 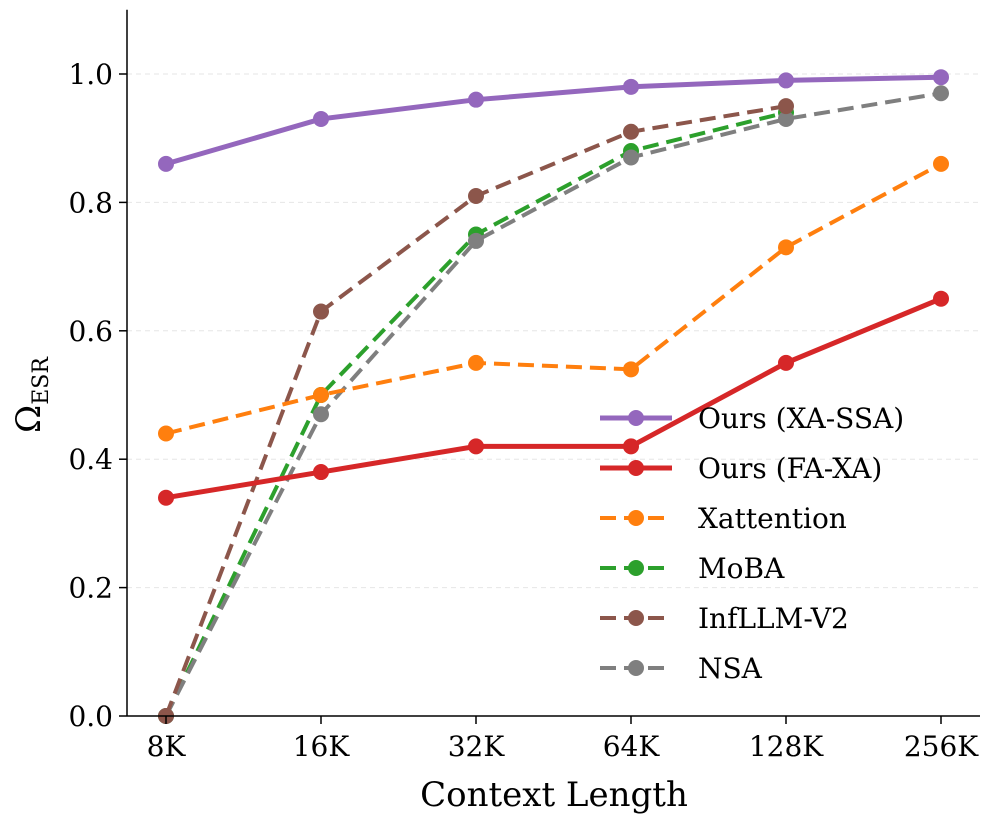 I want to click on y-axis-label-sub: ESR, so click(x=41, y=380).